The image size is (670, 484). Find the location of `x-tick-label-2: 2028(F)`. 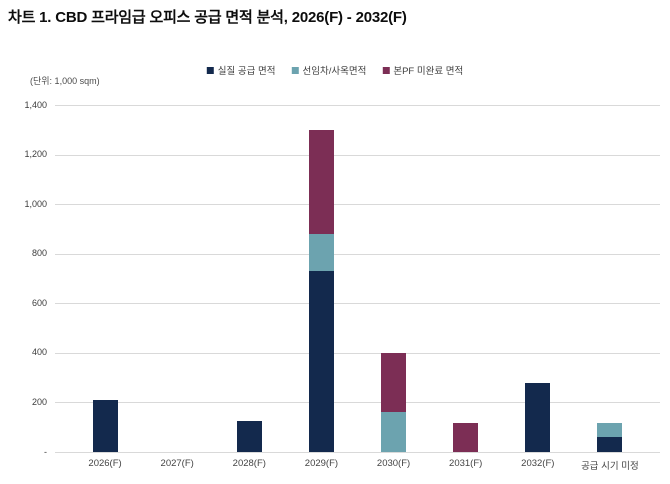

x-tick-label-2: 2028(F) is located at coordinates (249, 463).